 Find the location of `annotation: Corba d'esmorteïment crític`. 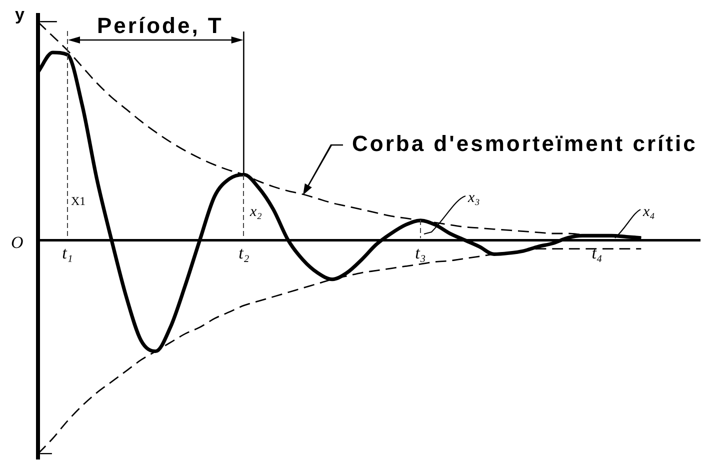

annotation: Corba d'esmorteïment crític is located at coordinates (525, 144).